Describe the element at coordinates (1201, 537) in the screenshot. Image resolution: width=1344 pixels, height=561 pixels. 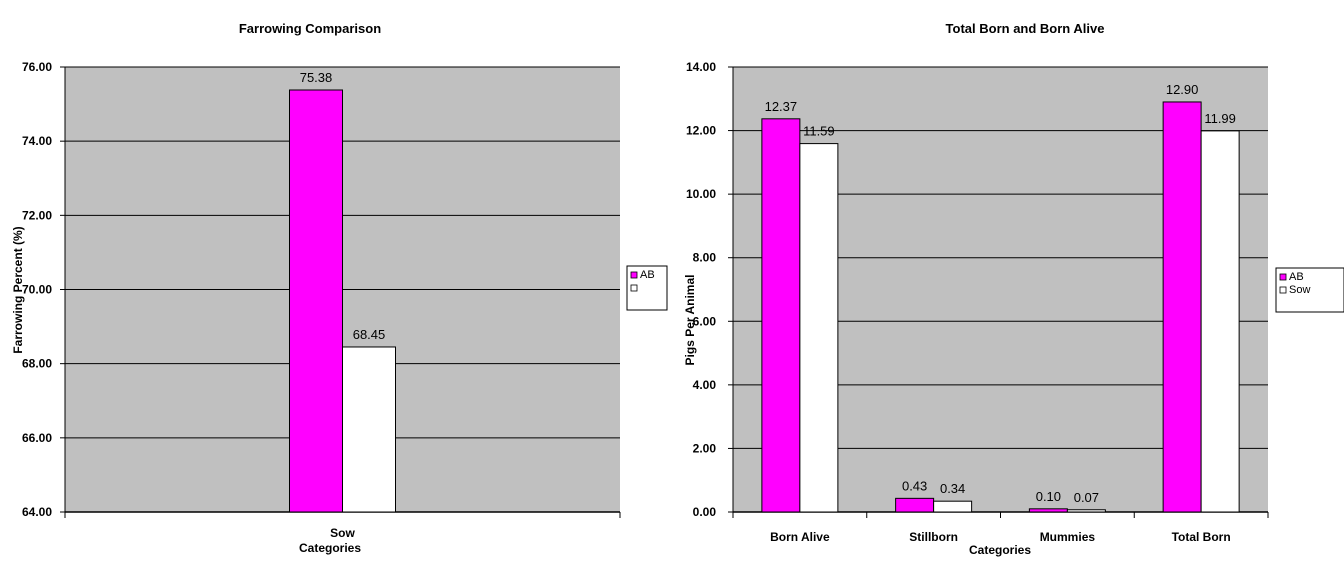
I see `category-label: Total Born` at that location.